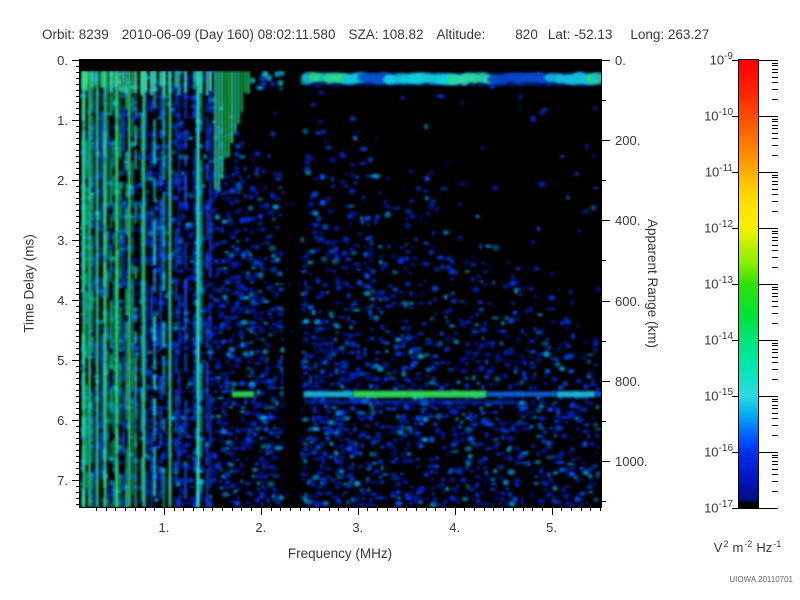 The width and height of the screenshot is (800, 600). Describe the element at coordinates (455, 527) in the screenshot. I see `x-tick-label: 4.` at that location.